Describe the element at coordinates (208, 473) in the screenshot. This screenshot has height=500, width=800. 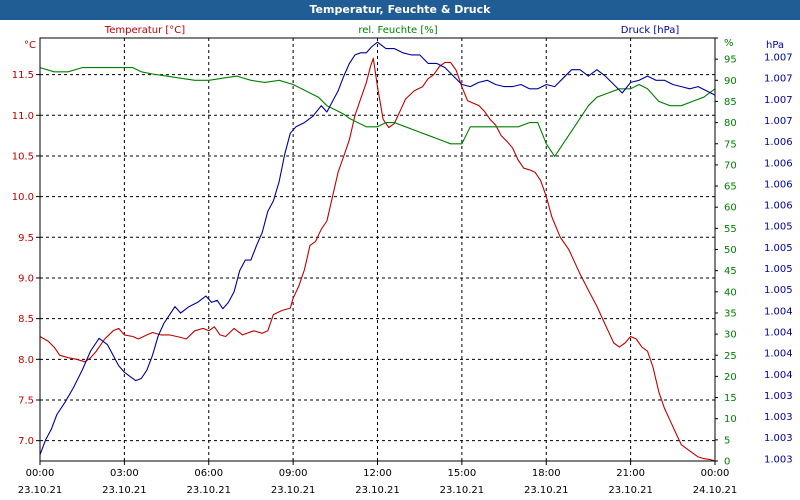
I see `x-tick-time-label: 06:00` at that location.